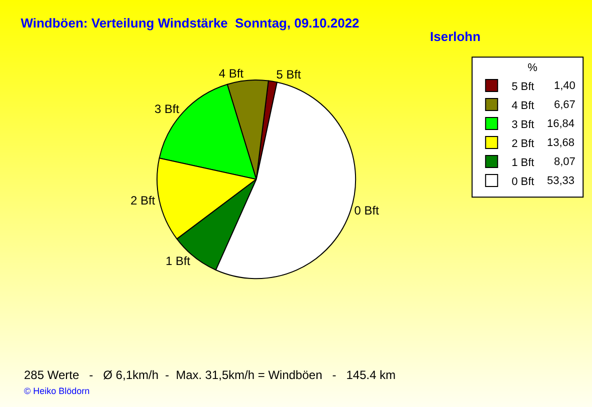 The height and width of the screenshot is (407, 592). I want to click on legend-label: 3 Bft, so click(523, 124).